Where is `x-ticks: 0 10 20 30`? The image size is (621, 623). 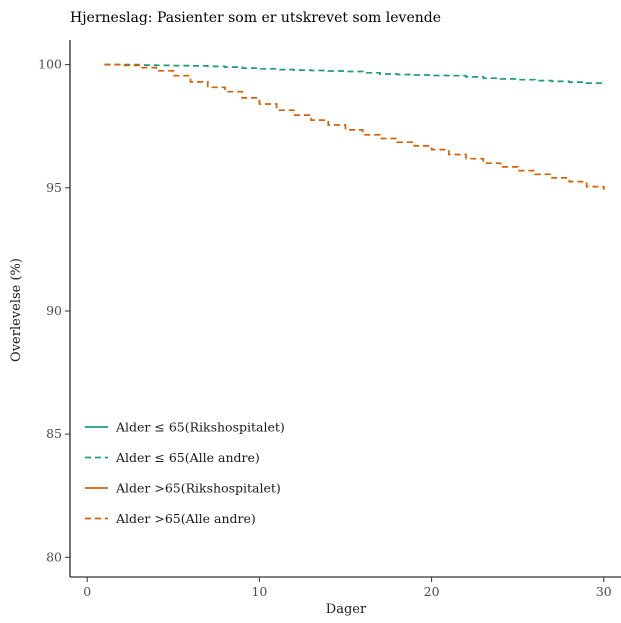
x-ticks: 0 10 20 30 is located at coordinates (347, 588).